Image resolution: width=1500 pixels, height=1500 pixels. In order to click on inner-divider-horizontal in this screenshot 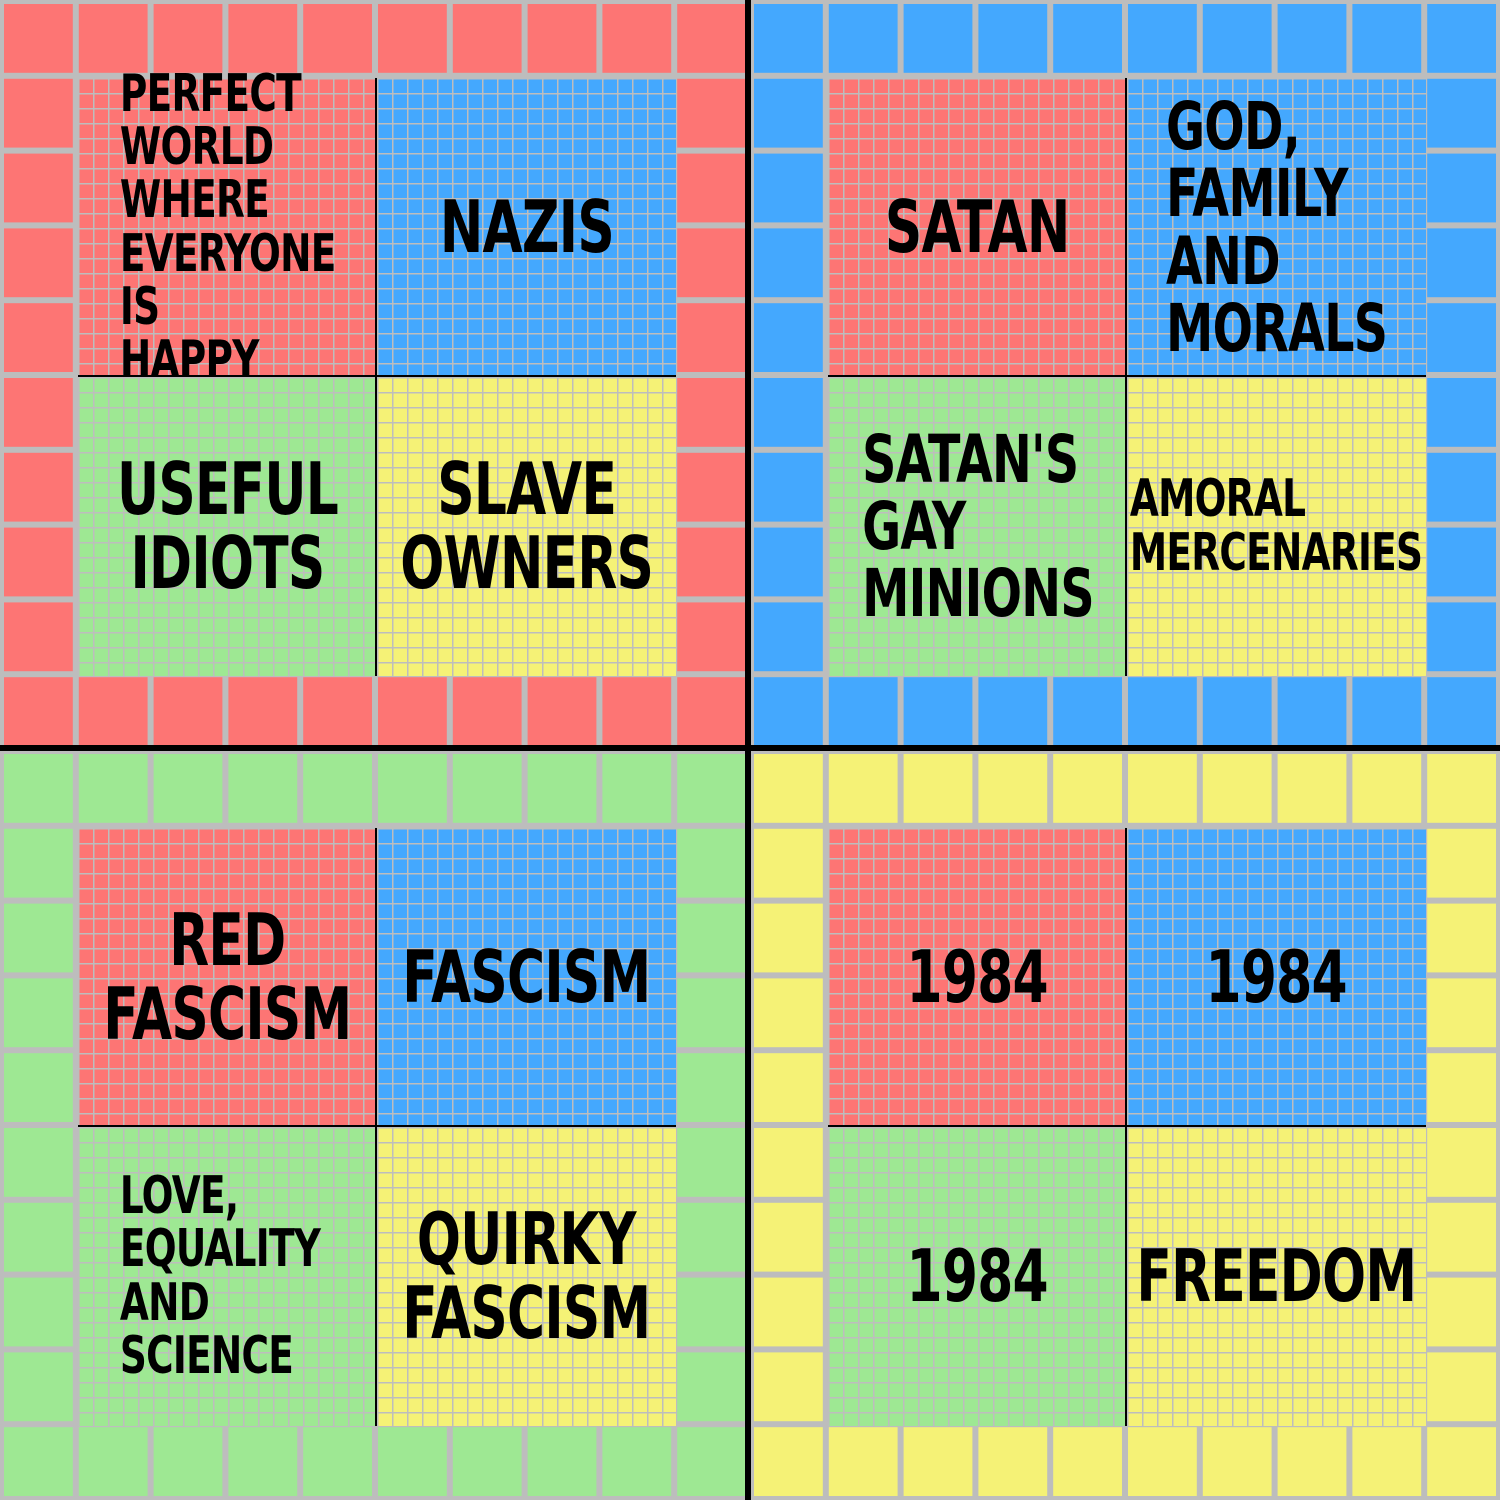, I will do `click(377, 376)`.